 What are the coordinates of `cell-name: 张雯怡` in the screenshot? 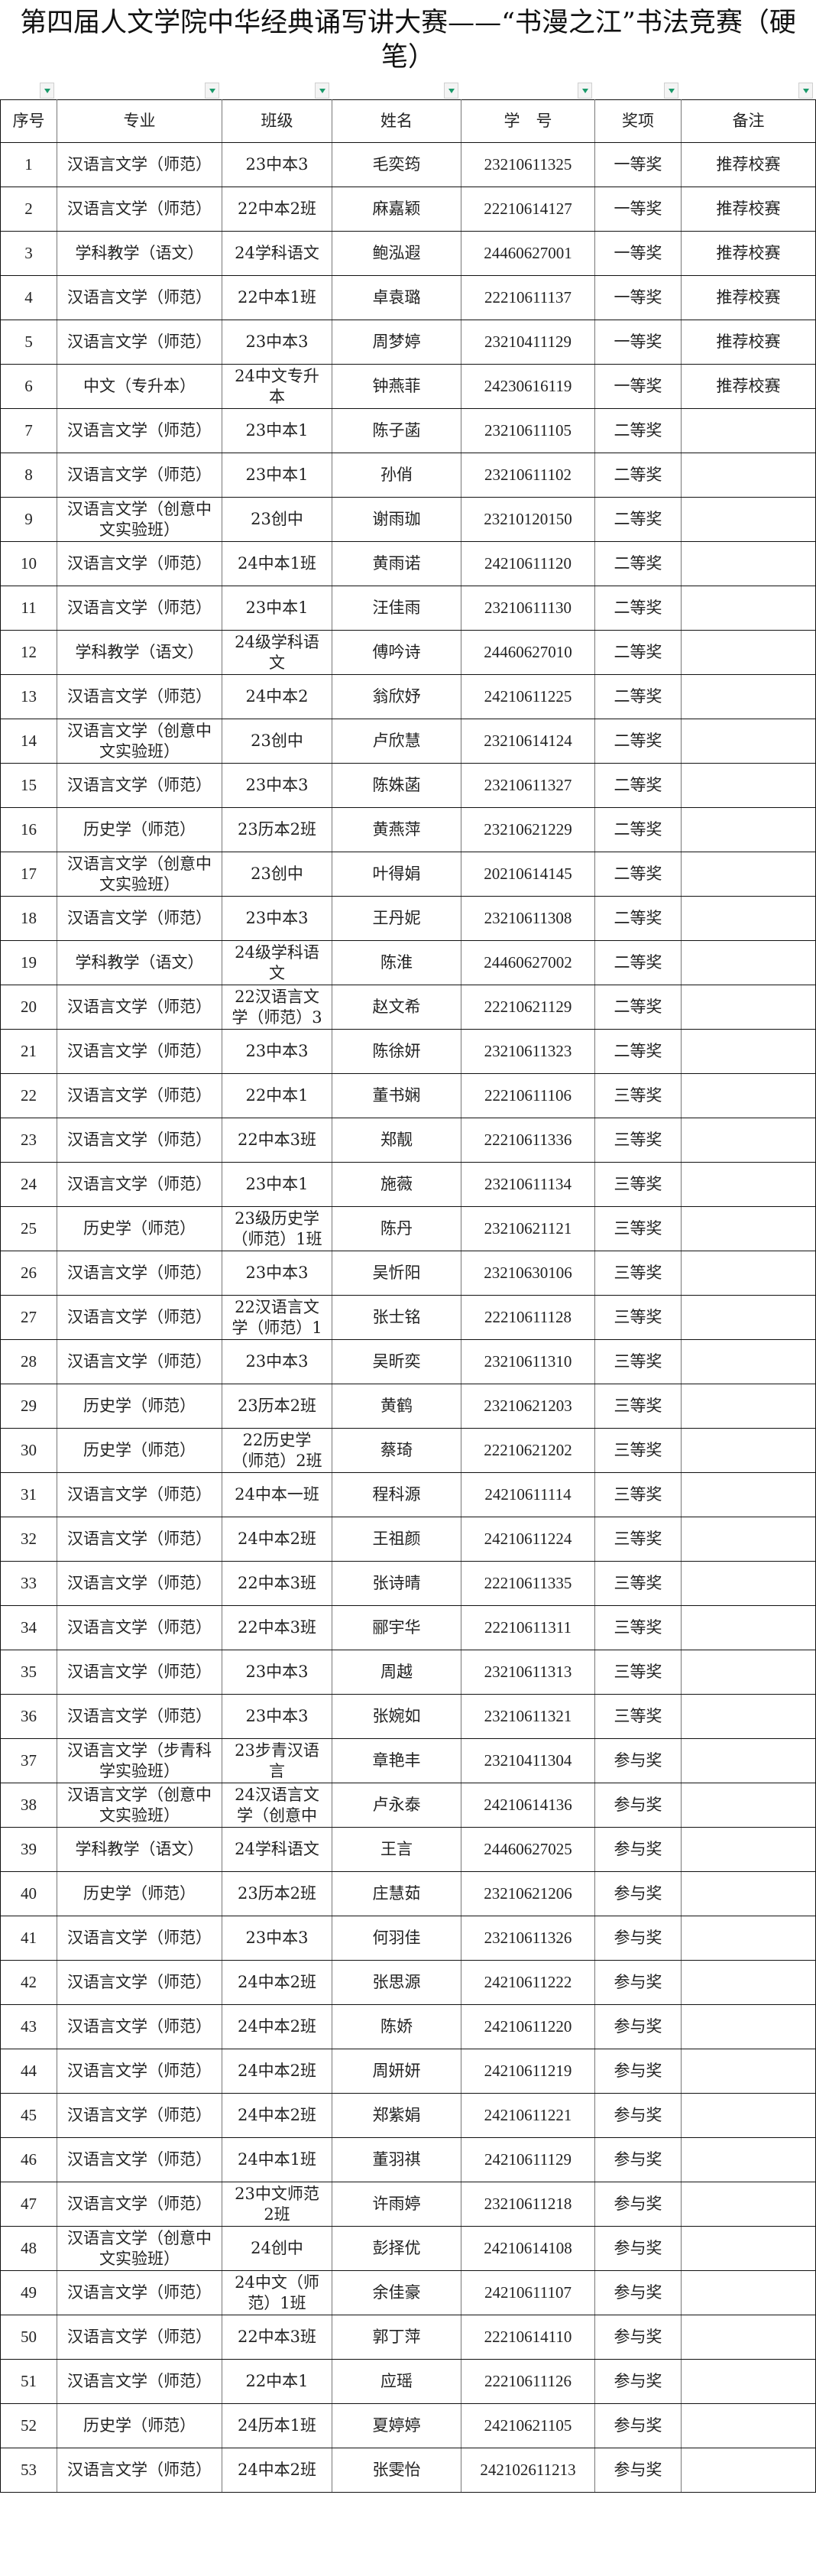 It's located at (396, 2470).